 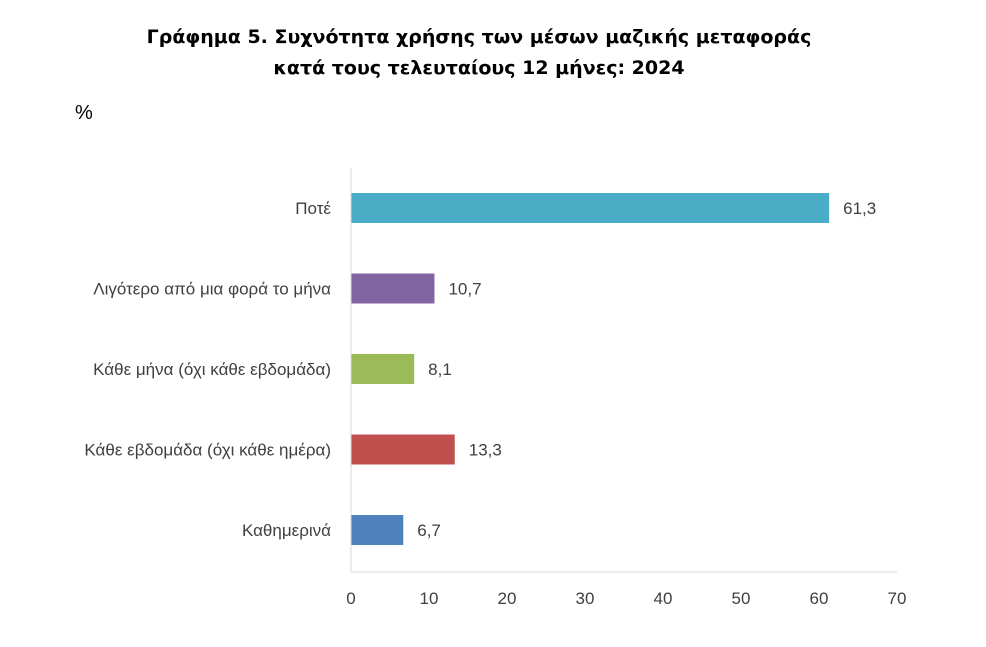 I want to click on category-label-1: Ποτέ, so click(x=313, y=208).